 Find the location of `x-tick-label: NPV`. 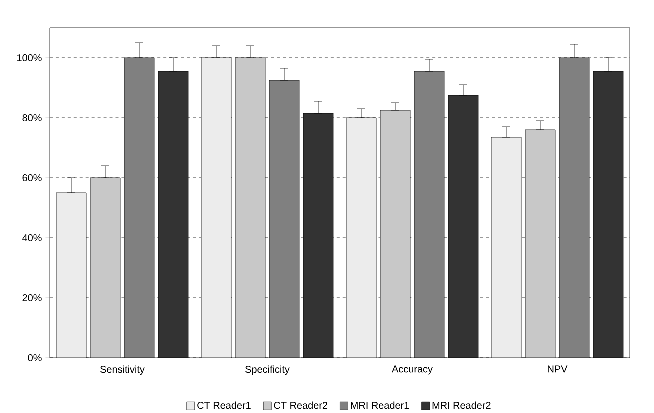

x-tick-label: NPV is located at coordinates (558, 369).